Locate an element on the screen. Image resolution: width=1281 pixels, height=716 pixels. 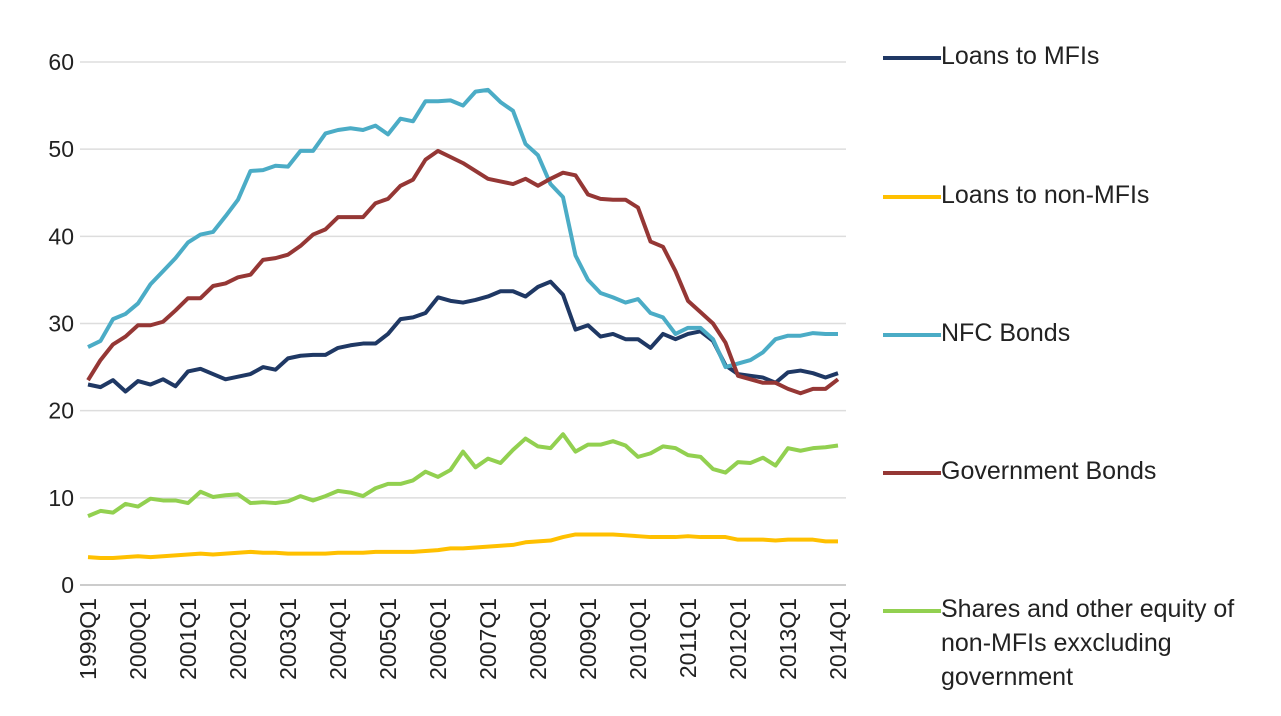
legend-item: Loans to non-MFIs is located at coordinates (1081, 197).